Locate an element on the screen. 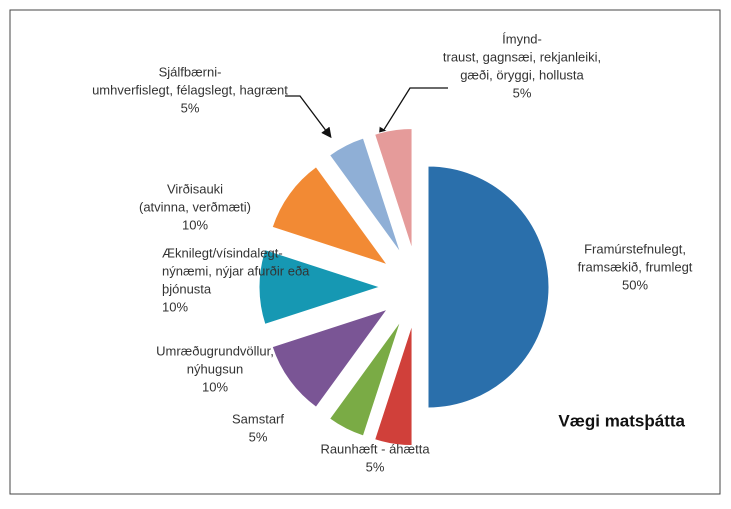 This screenshot has width=731, height=509. slice-label: Raunhæft - áhætta is located at coordinates (375, 448).